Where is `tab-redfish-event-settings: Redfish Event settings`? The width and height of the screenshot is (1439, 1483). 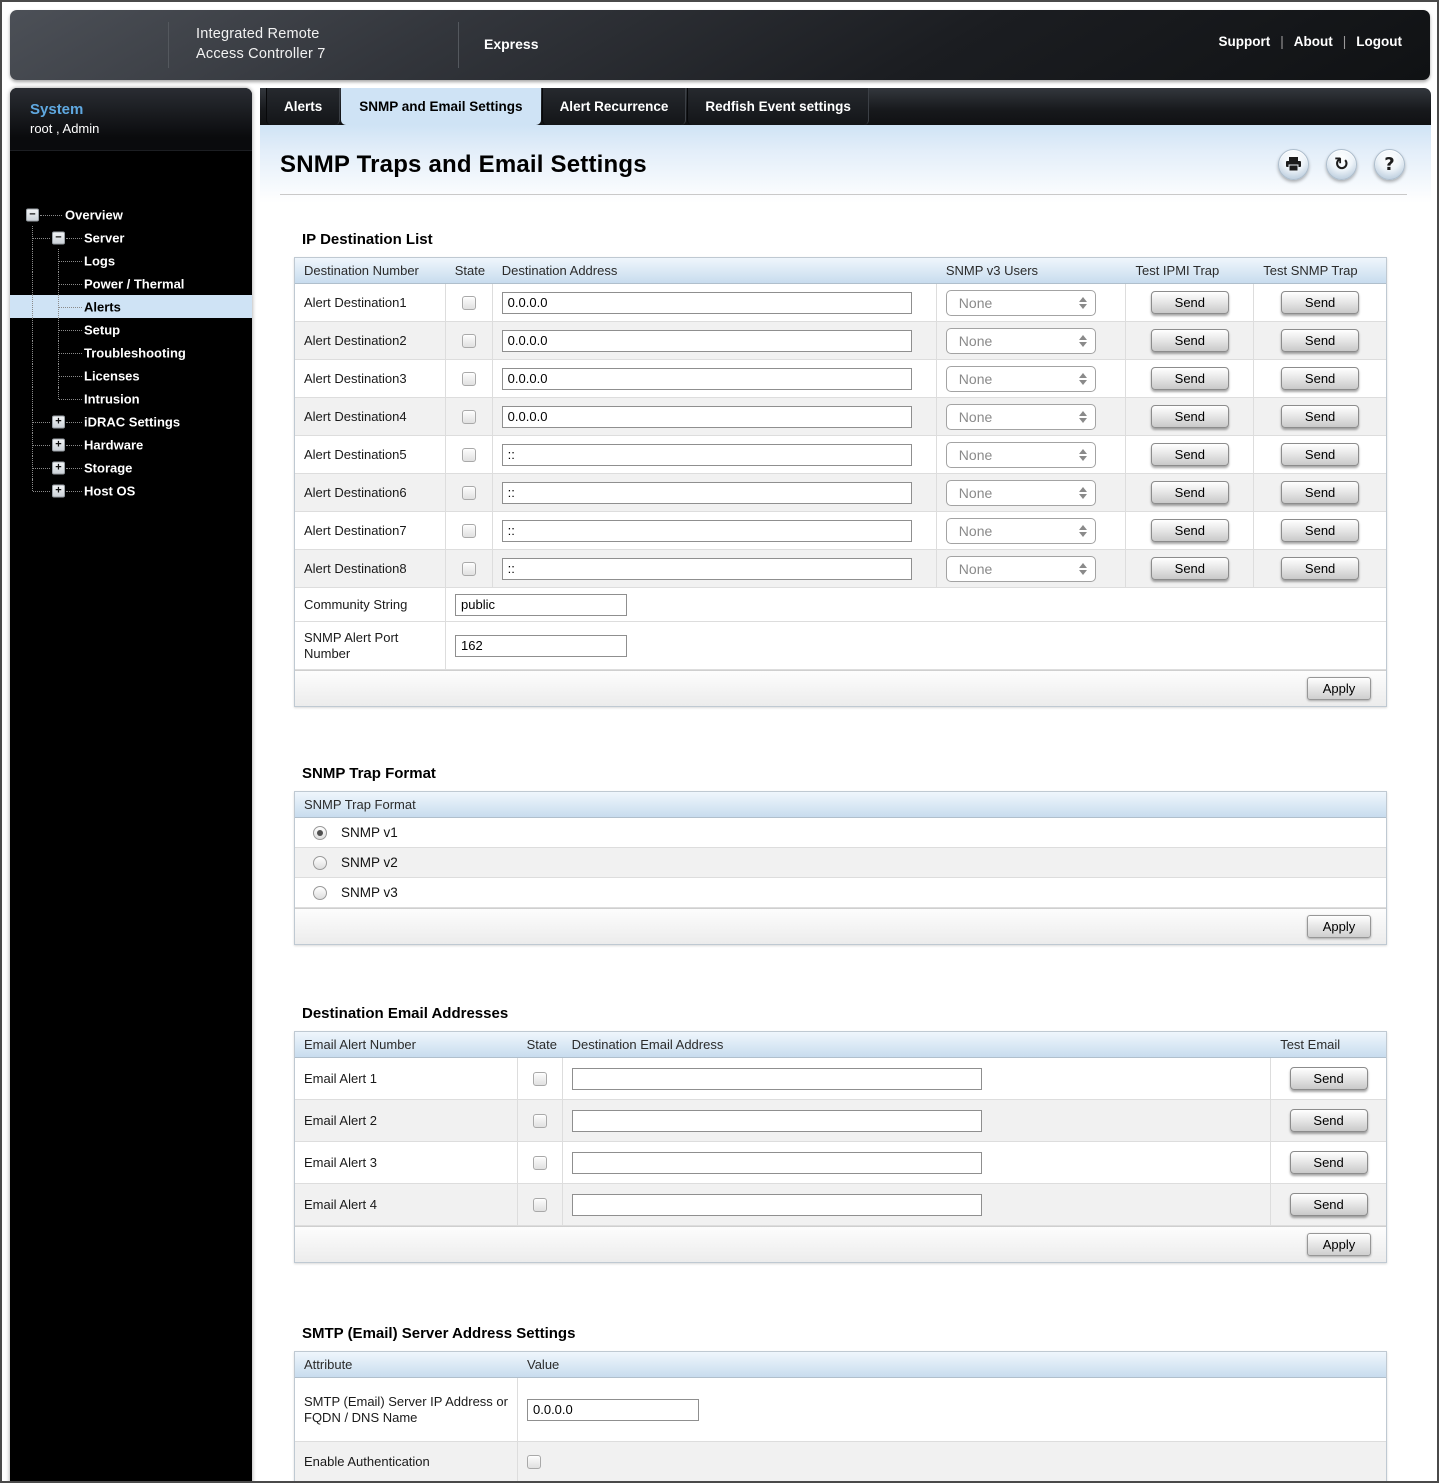 tab-redfish-event-settings: Redfish Event settings is located at coordinates (778, 106).